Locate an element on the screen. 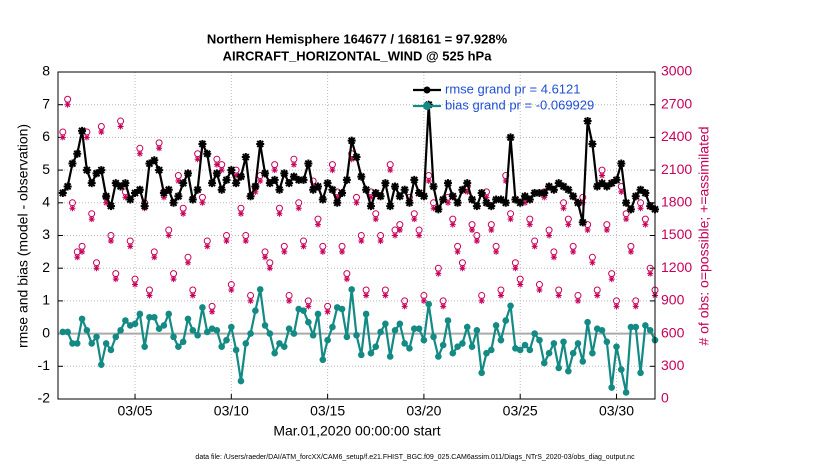  legend-label: rmse grand pr = 4.6121 is located at coordinates (513, 88).